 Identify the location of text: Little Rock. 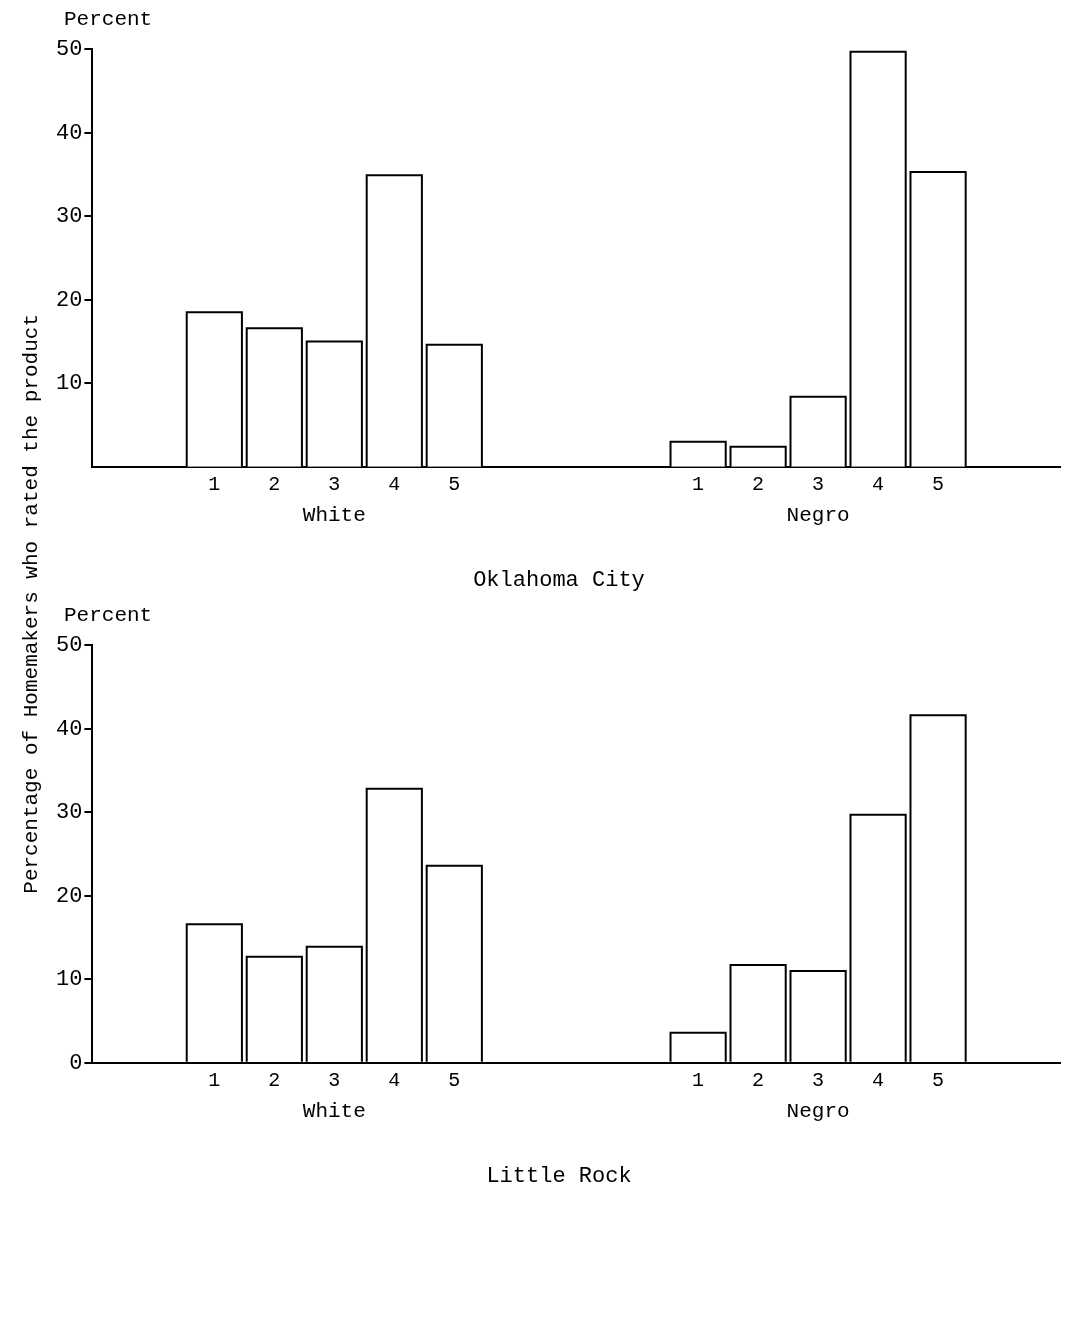
(559, 1177).